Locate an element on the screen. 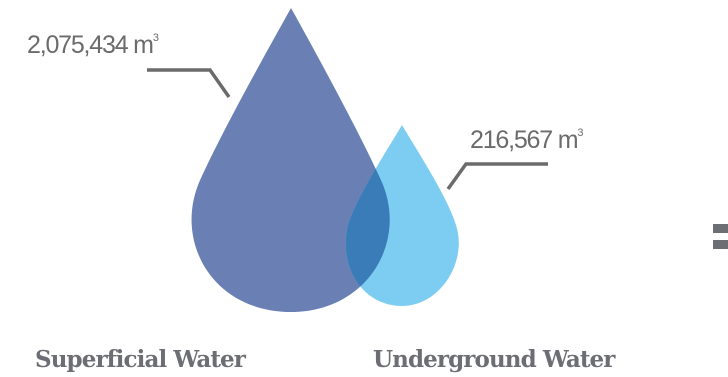  underground-water-category-label: Underground Water is located at coordinates (494, 359).